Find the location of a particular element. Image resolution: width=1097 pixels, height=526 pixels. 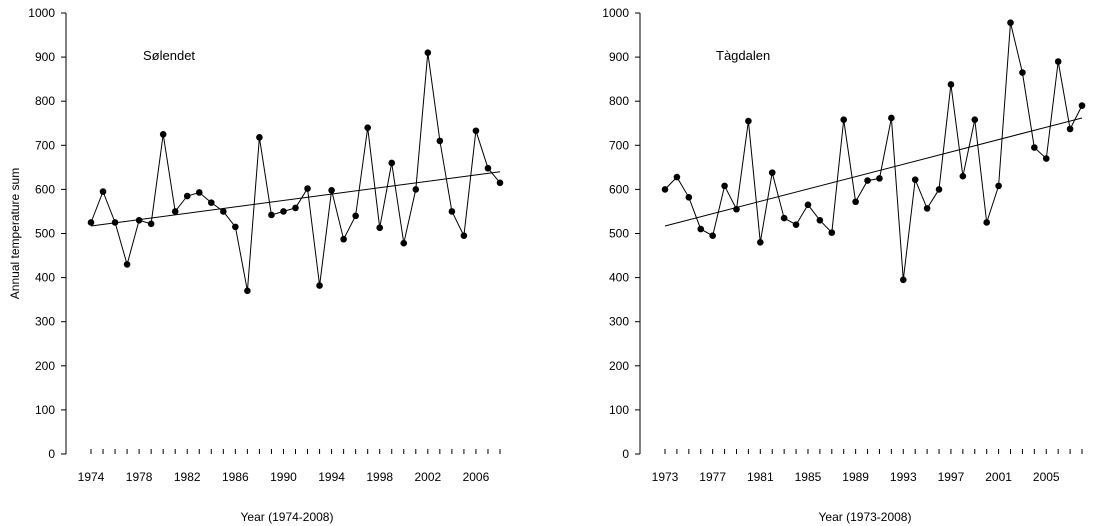

x-tick-label: 1986 is located at coordinates (235, 477).